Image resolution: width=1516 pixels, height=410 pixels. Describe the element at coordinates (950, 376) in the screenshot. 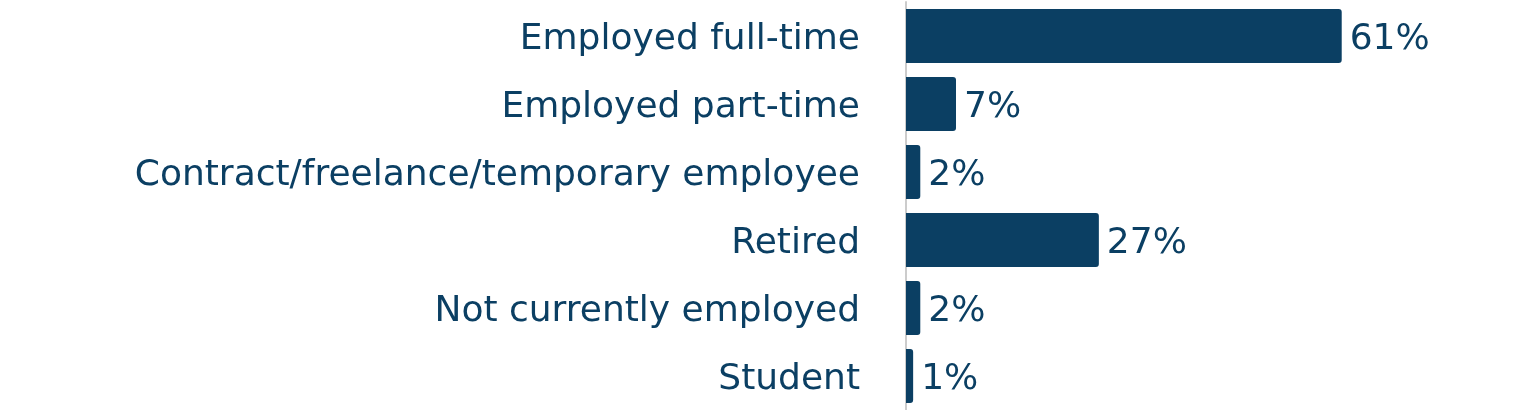

I see `data-label: 1%` at that location.